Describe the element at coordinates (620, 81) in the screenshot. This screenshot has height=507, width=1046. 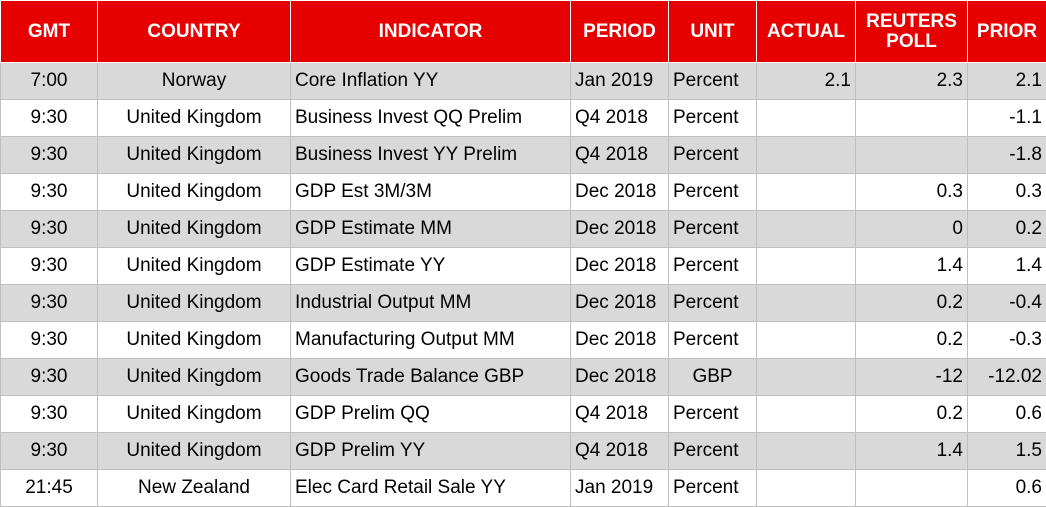
I see `table-cell: Jan 2019` at that location.